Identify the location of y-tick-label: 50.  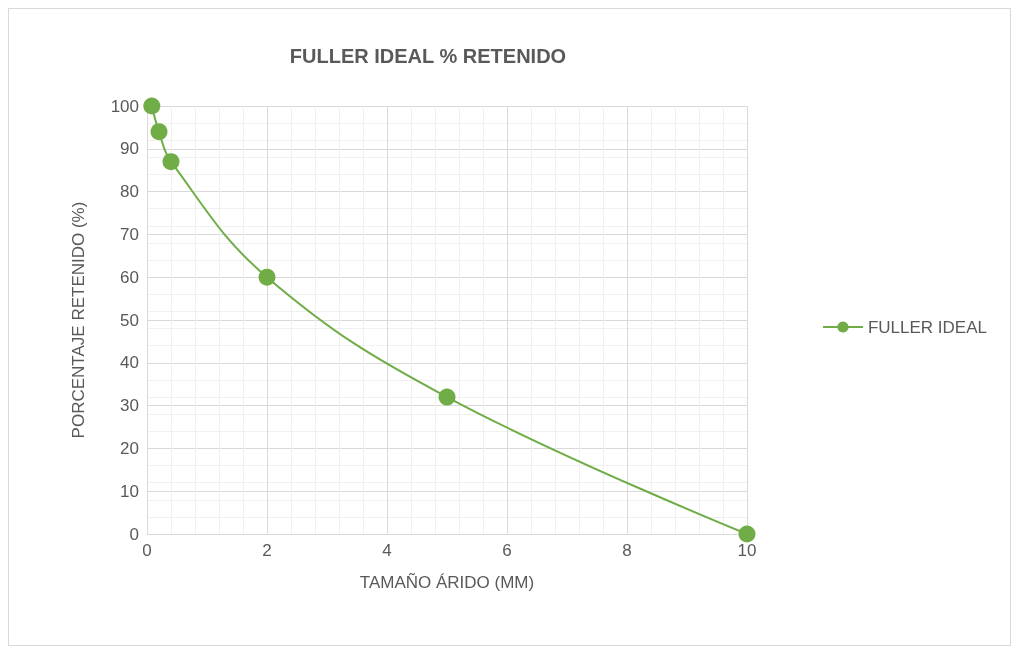
(129, 320).